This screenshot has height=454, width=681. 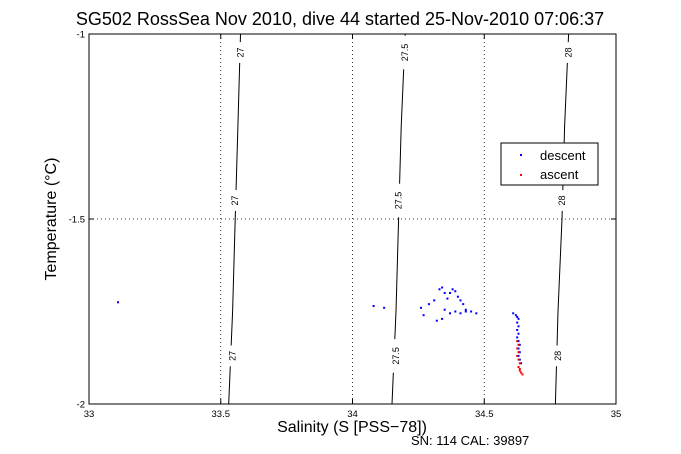 What do you see at coordinates (77, 220) in the screenshot?
I see `y-tick-label: -1.5` at bounding box center [77, 220].